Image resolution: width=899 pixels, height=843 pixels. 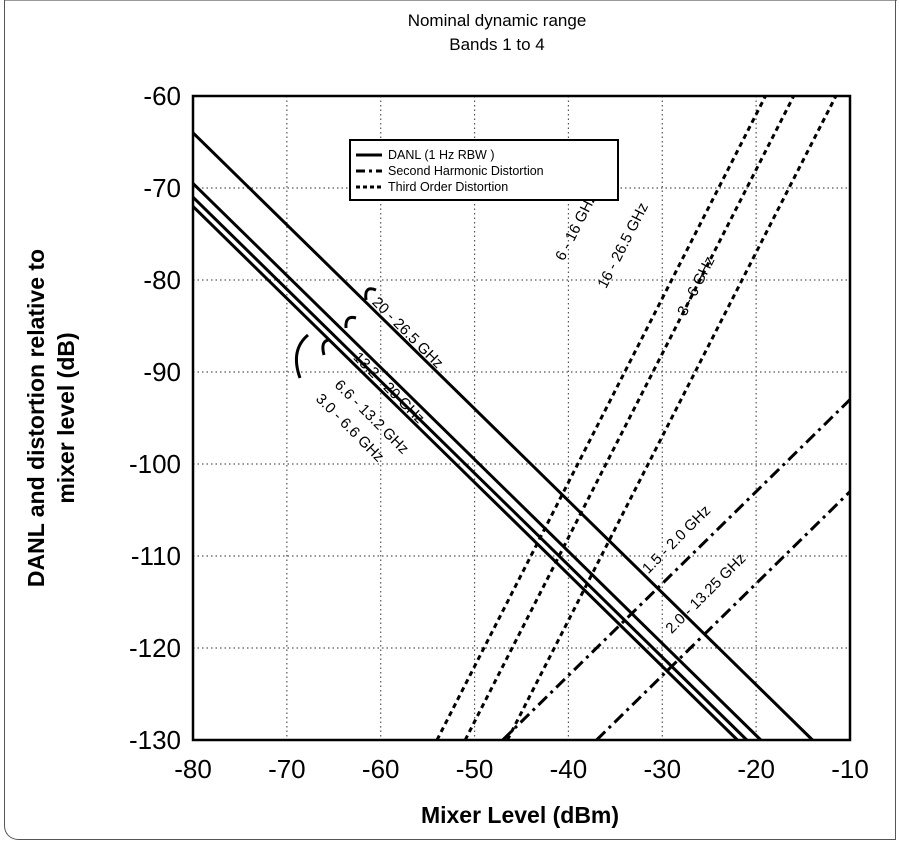 I want to click on legend-entry-third-order: Third Order Distortion, so click(x=448, y=187).